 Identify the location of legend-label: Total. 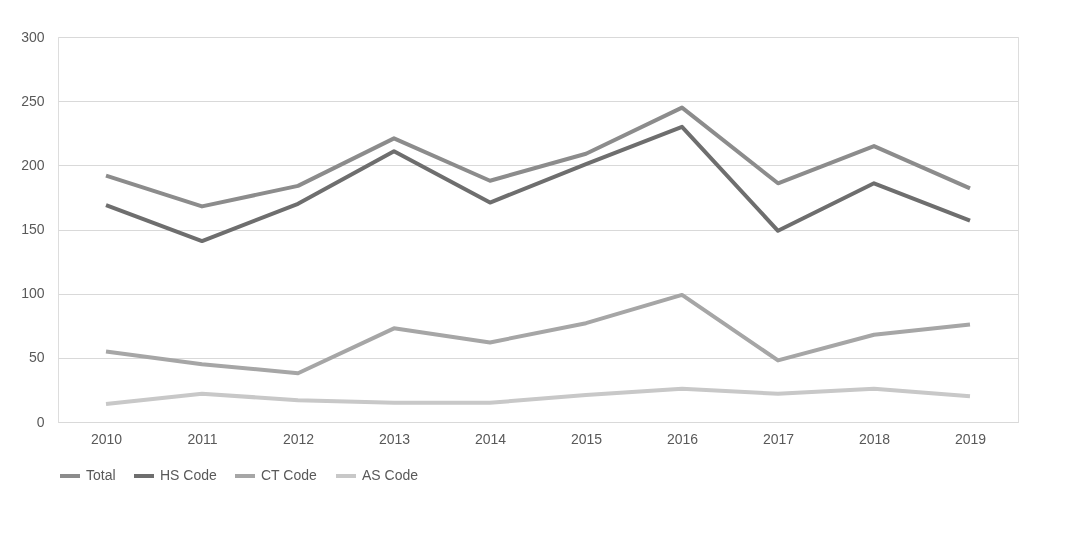
(101, 475).